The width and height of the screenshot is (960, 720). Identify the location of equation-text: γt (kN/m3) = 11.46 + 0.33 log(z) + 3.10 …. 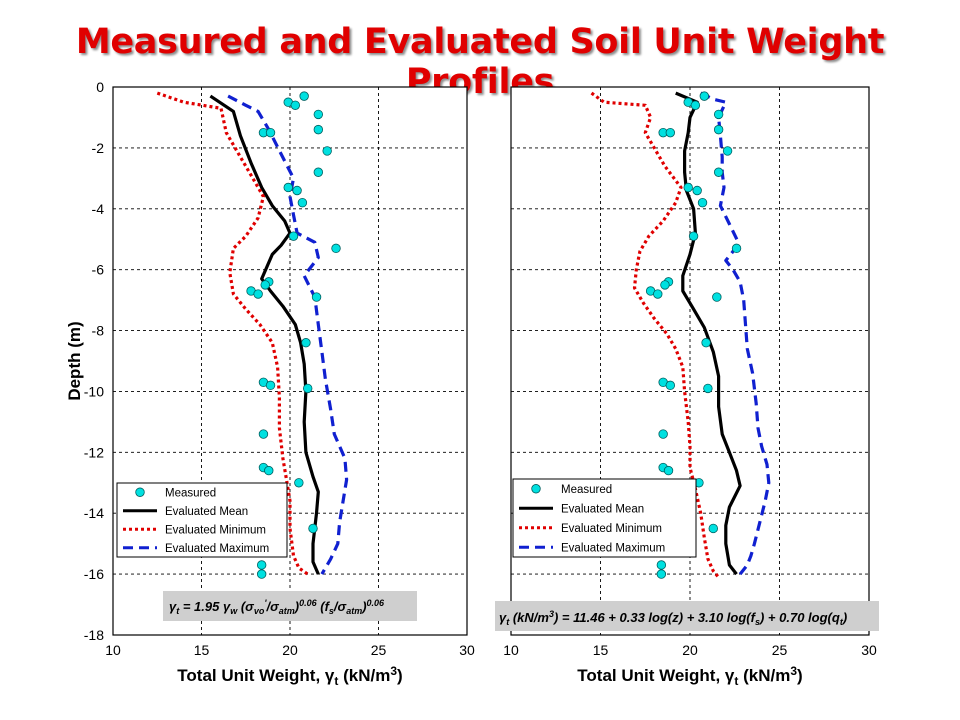
(673, 618).